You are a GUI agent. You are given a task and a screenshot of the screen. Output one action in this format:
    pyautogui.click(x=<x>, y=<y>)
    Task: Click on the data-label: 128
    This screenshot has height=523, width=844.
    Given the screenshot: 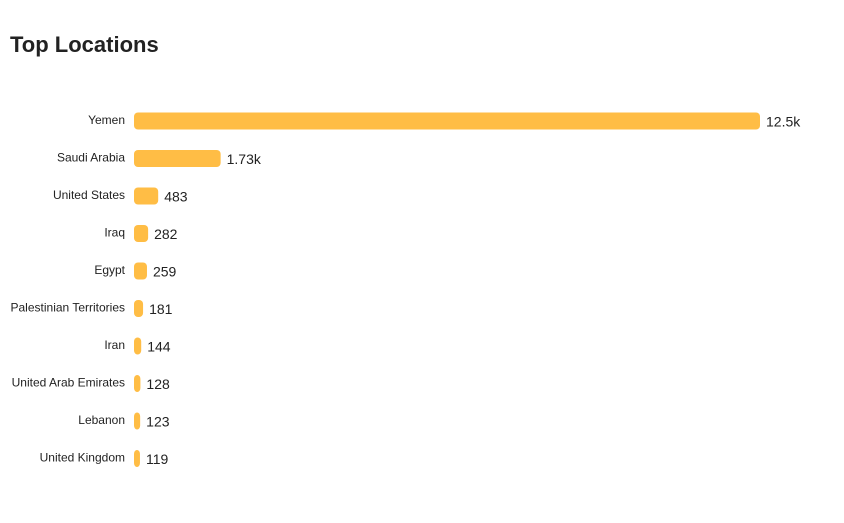 What is the action you would take?
    pyautogui.click(x=158, y=384)
    